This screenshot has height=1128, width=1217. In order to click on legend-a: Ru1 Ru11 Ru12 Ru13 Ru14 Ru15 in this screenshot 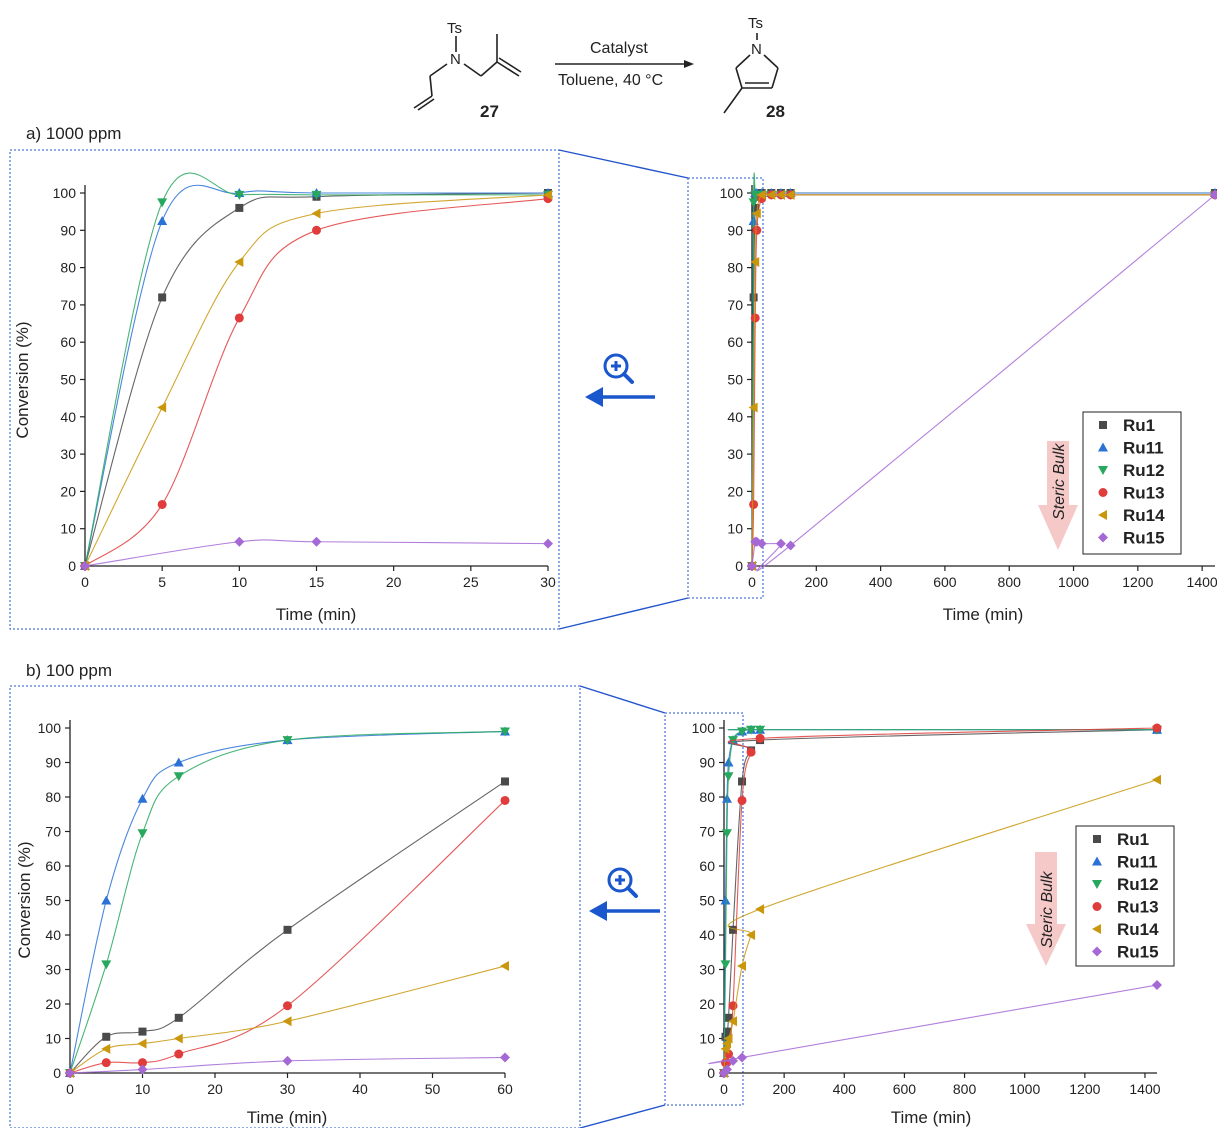, I will do `click(1132, 483)`.